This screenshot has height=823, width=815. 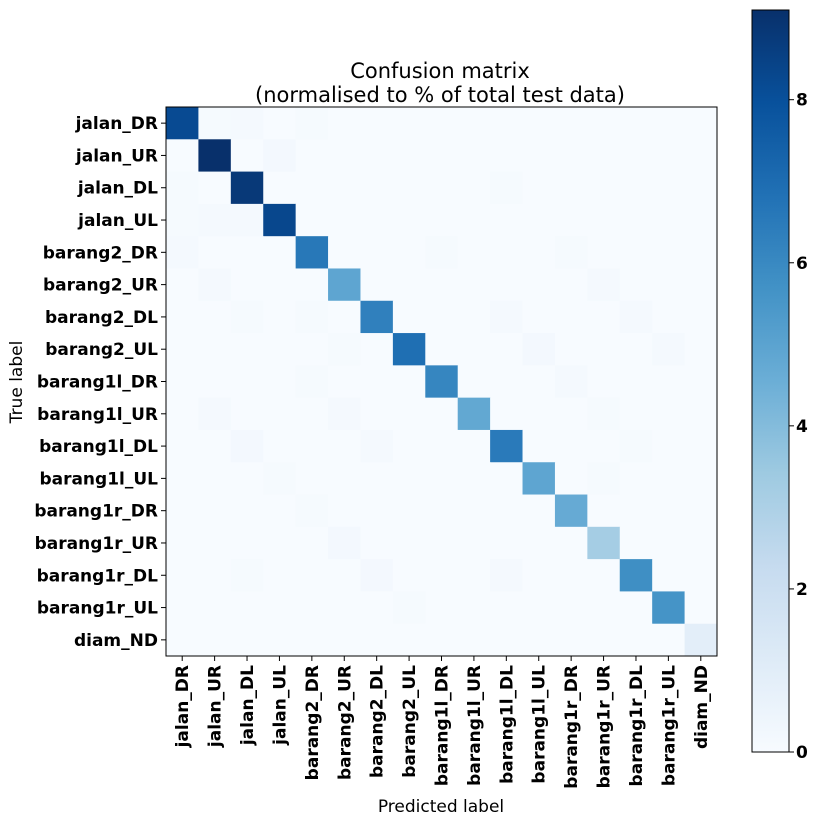 I want to click on colorbar-tick-label: 2, so click(x=802, y=590).